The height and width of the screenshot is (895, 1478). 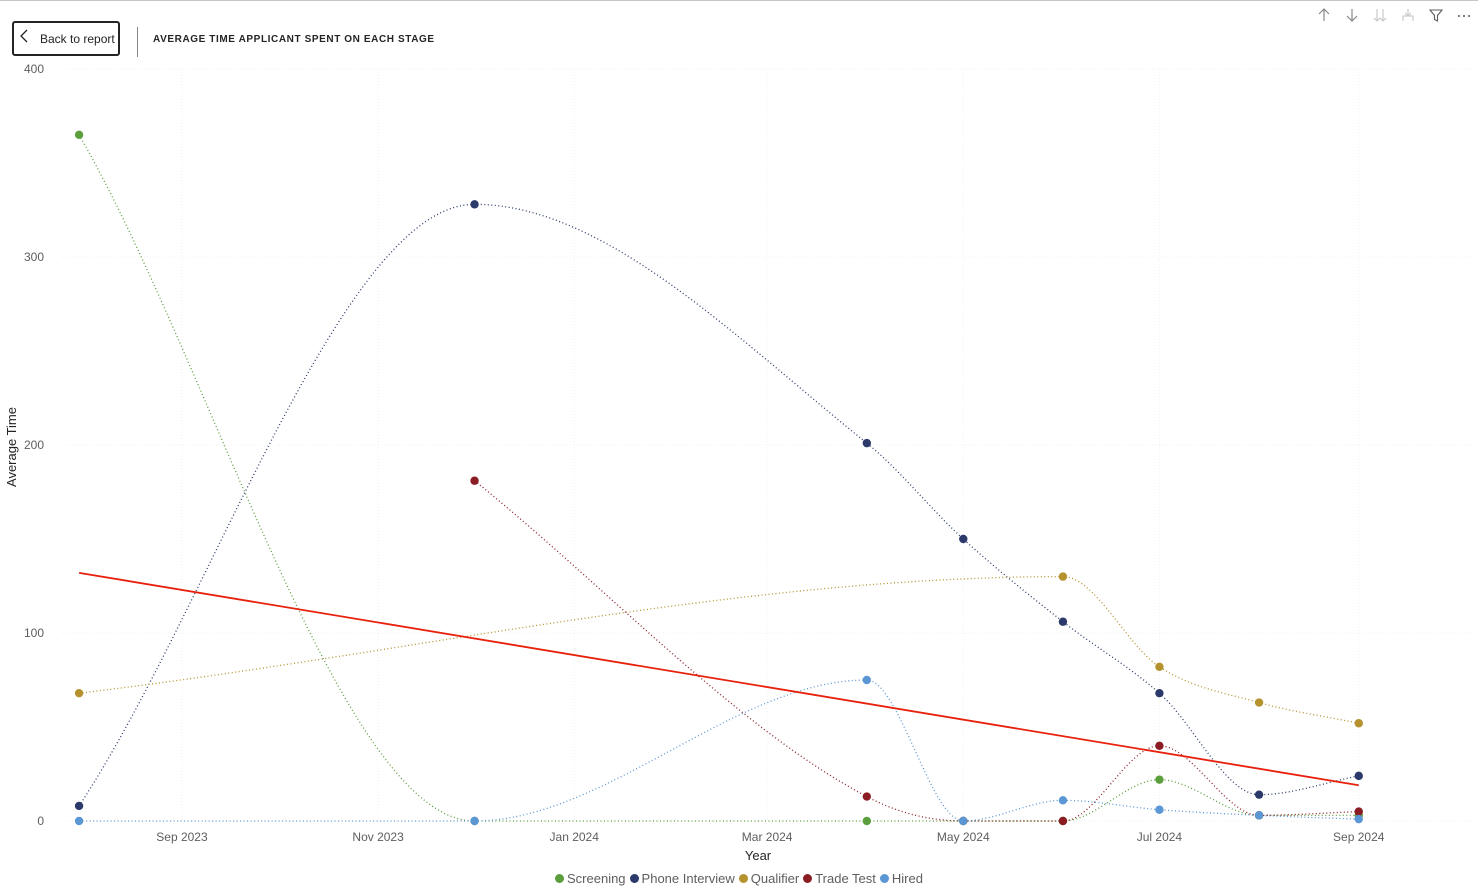 What do you see at coordinates (775, 878) in the screenshot?
I see `legend-label: Qualifier` at bounding box center [775, 878].